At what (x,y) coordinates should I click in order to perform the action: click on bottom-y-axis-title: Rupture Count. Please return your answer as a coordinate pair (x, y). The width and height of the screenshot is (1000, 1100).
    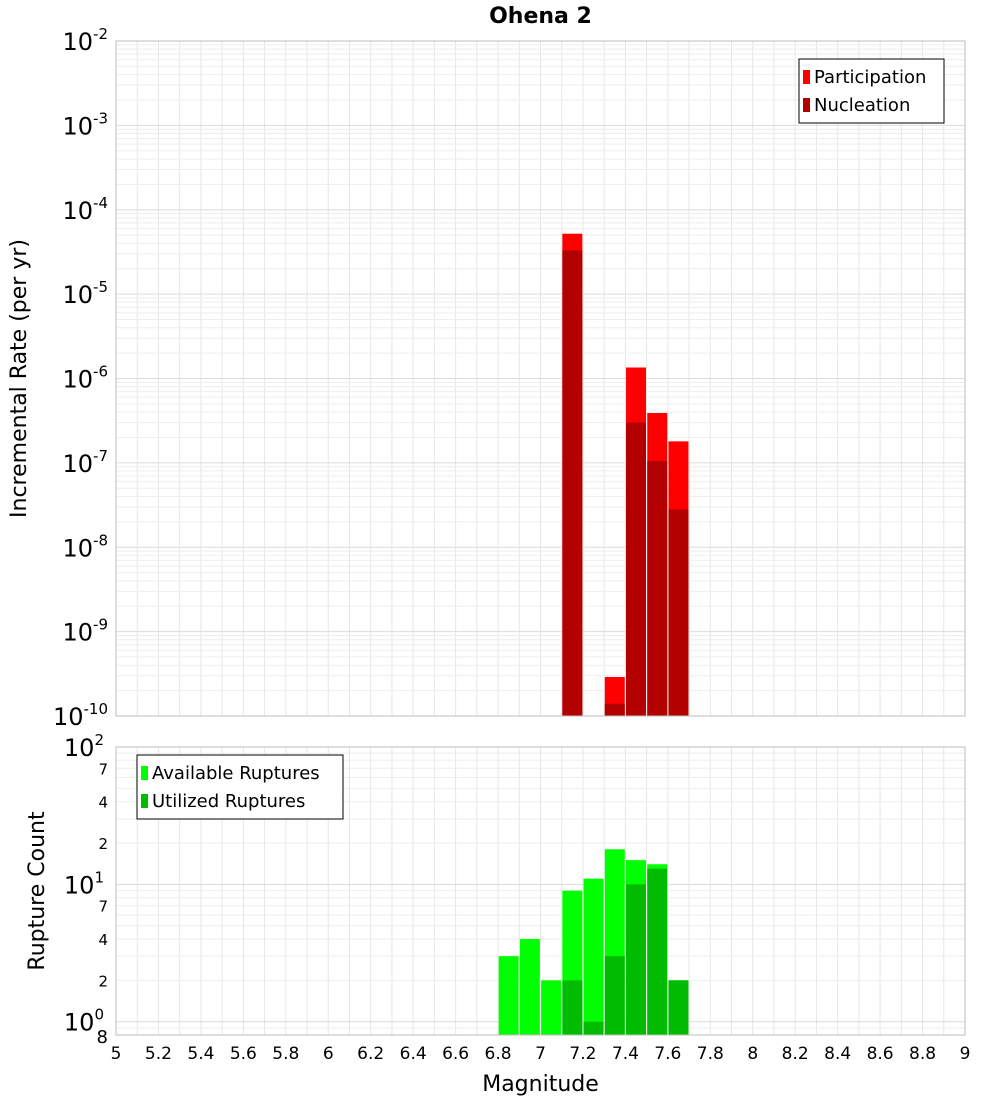
    Looking at the image, I should click on (37, 891).